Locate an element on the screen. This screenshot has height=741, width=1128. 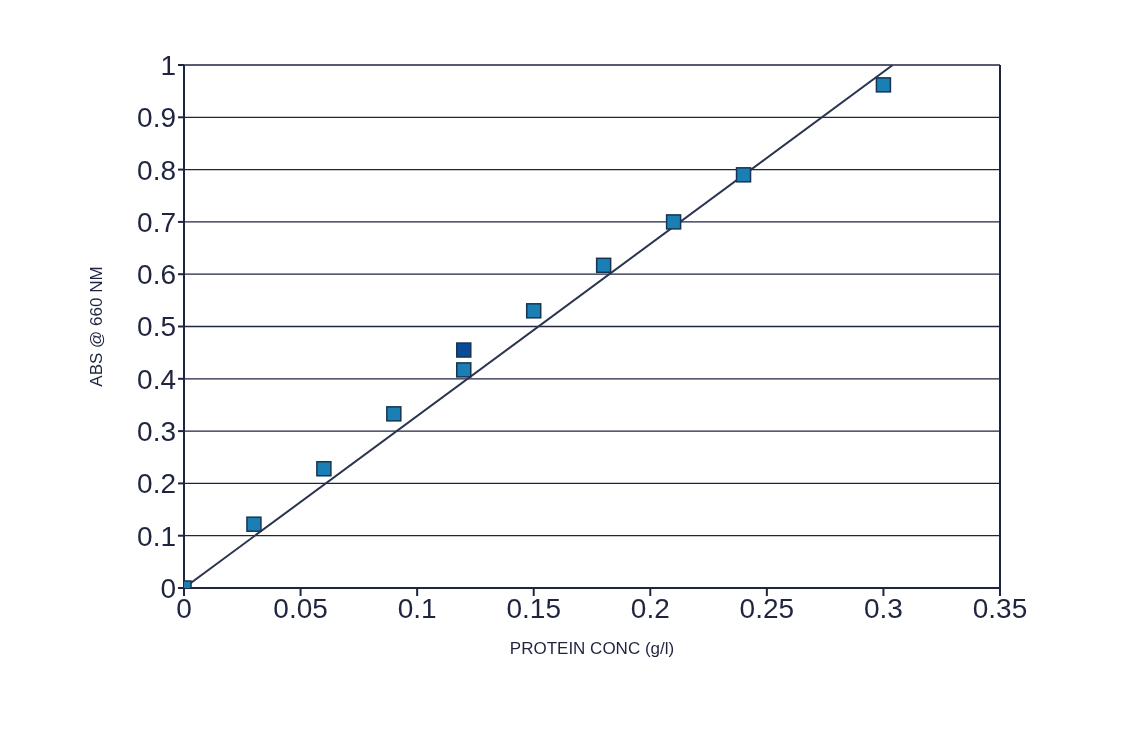
x-tick-label: 0.15 is located at coordinates (533, 608).